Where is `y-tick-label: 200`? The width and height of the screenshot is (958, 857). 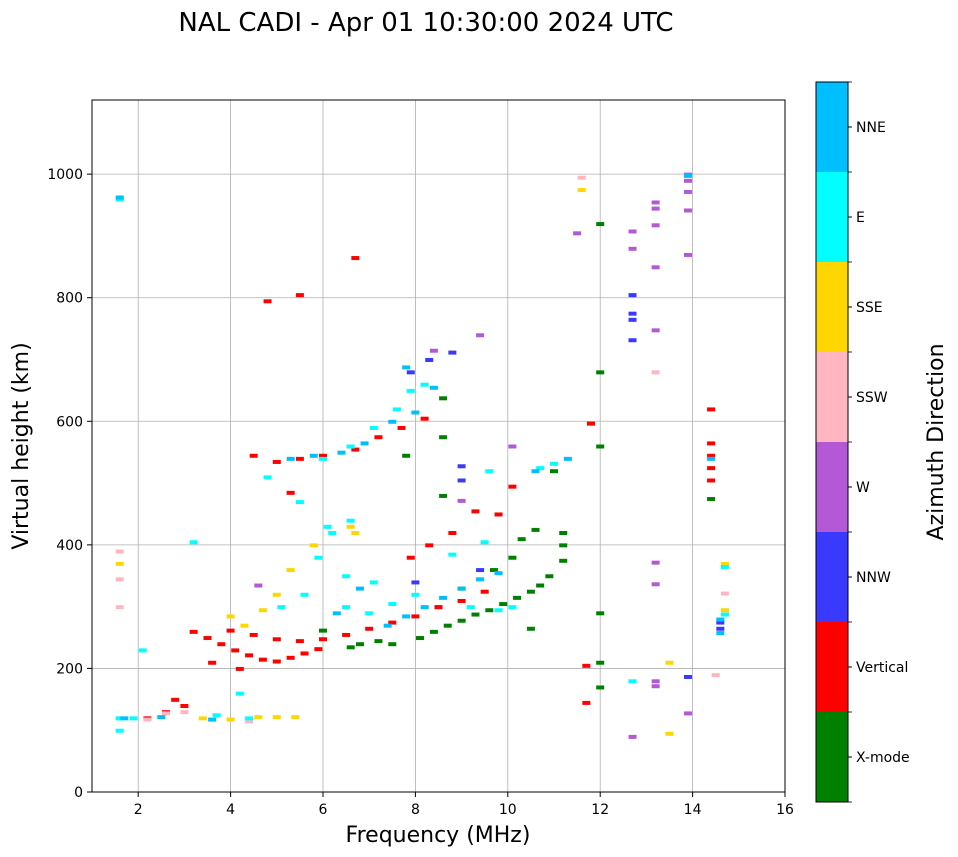 y-tick-label: 200 is located at coordinates (69, 669).